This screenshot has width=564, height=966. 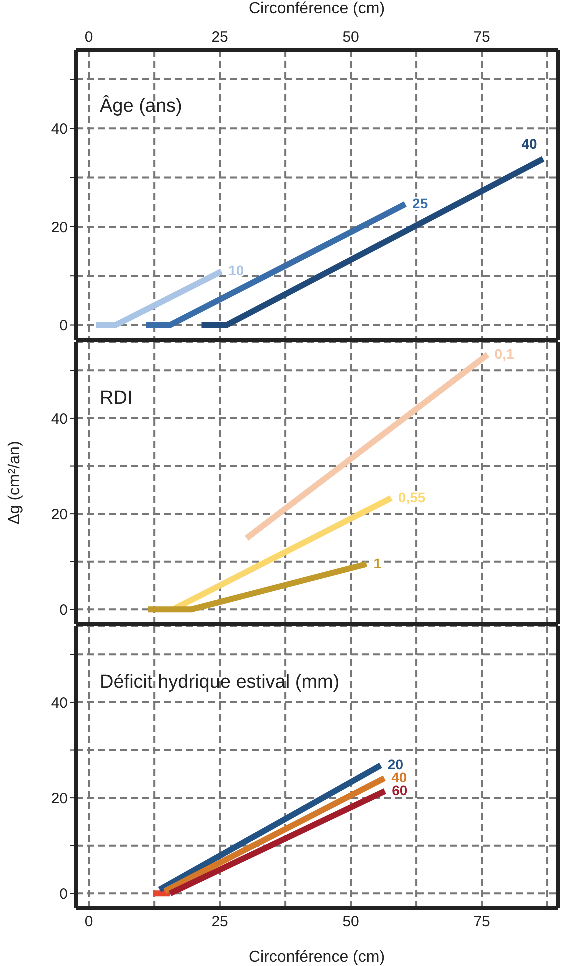 I want to click on x-tick-label: 25, so click(x=220, y=922).